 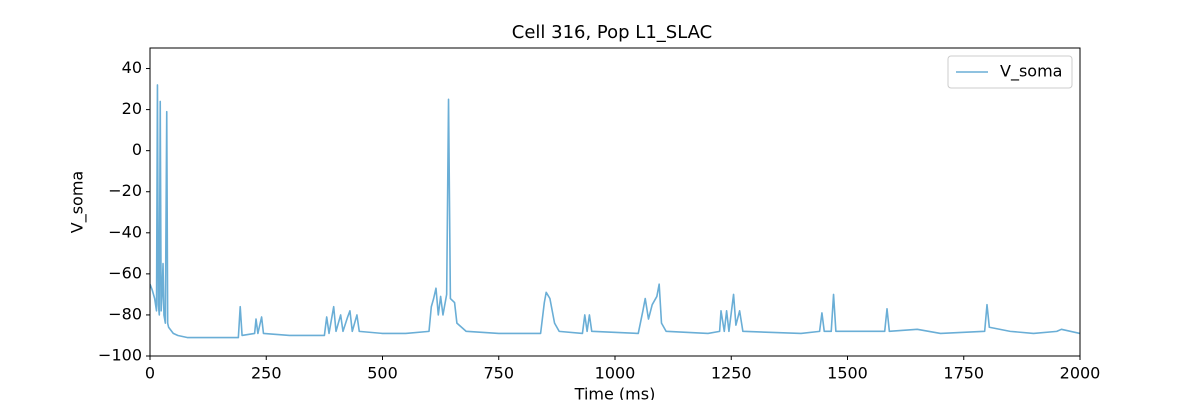 What do you see at coordinates (125, 190) in the screenshot?
I see `y-tick-label: −20` at bounding box center [125, 190].